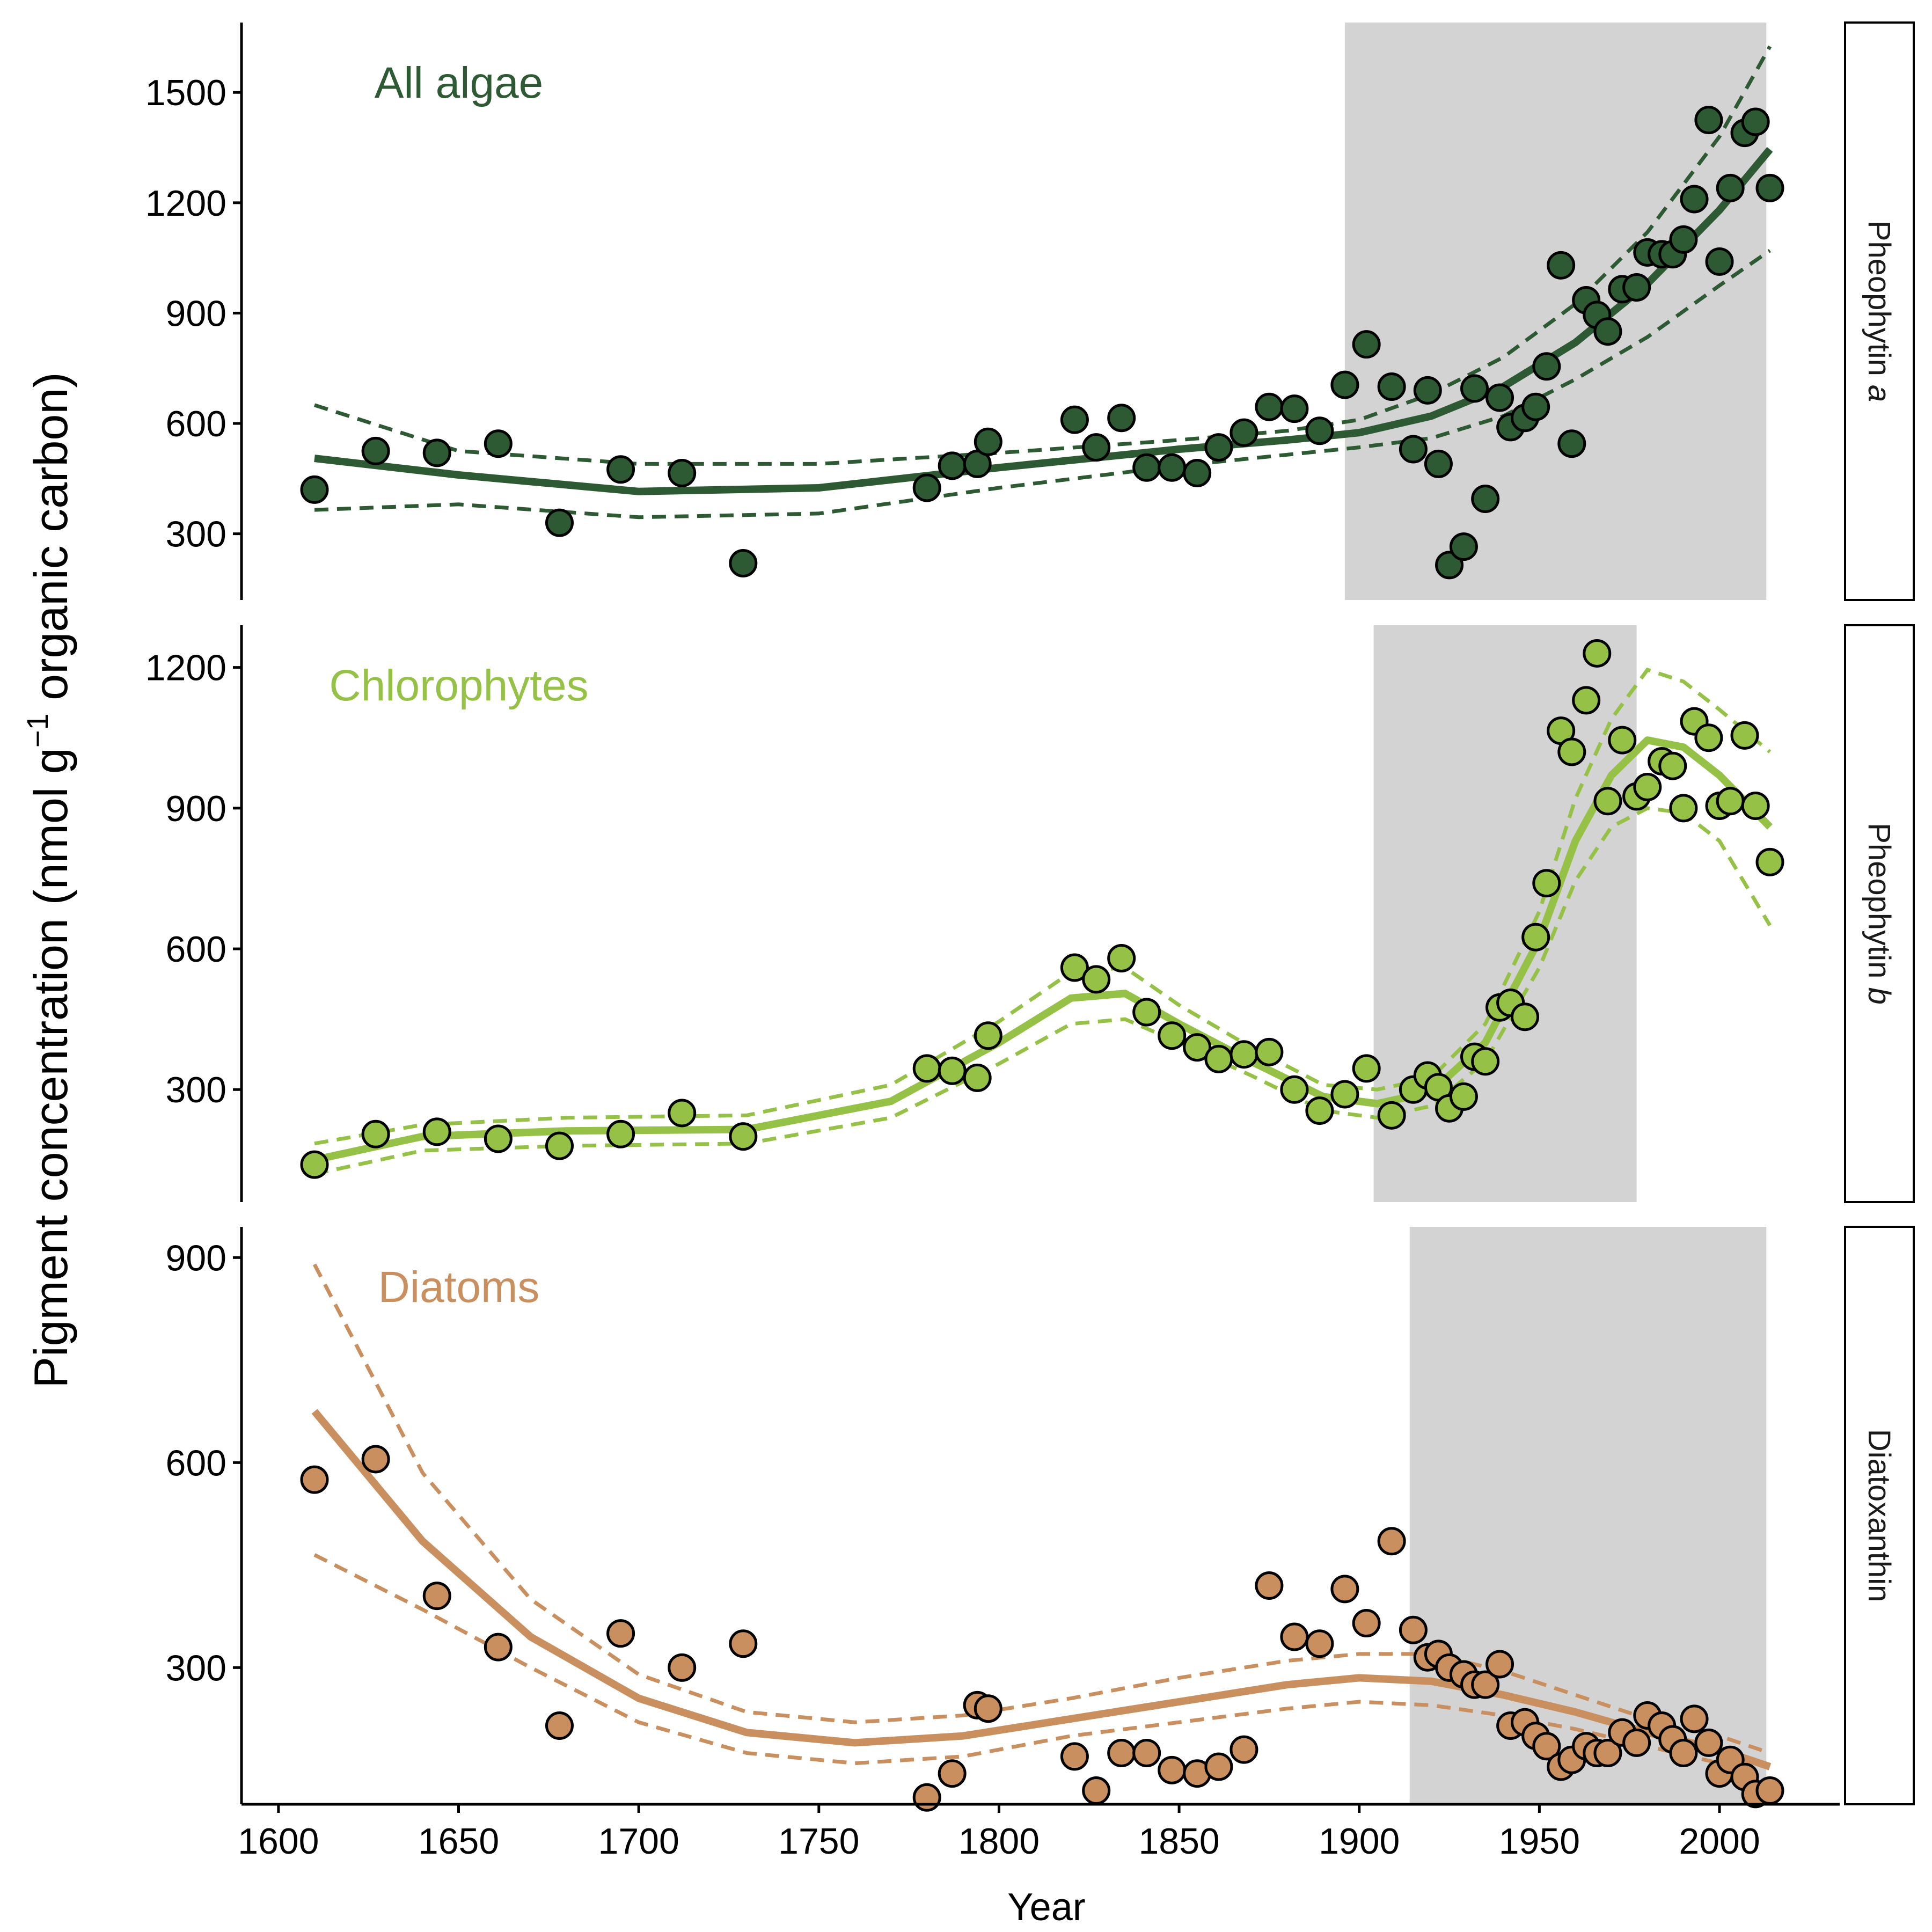  I want to click on fitted-trend-line, so click(1041, 1589).